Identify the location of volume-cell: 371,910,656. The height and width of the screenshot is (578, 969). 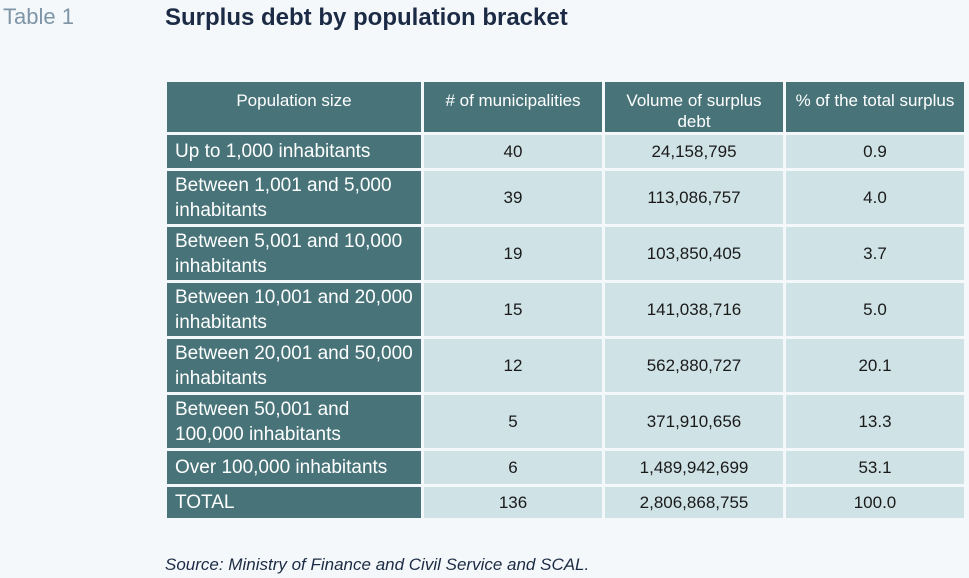
(694, 421).